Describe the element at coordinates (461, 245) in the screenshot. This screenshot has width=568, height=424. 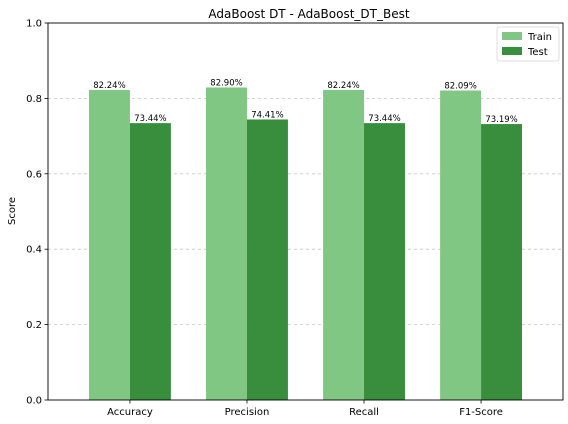
I see `bar-train-f1-score` at that location.